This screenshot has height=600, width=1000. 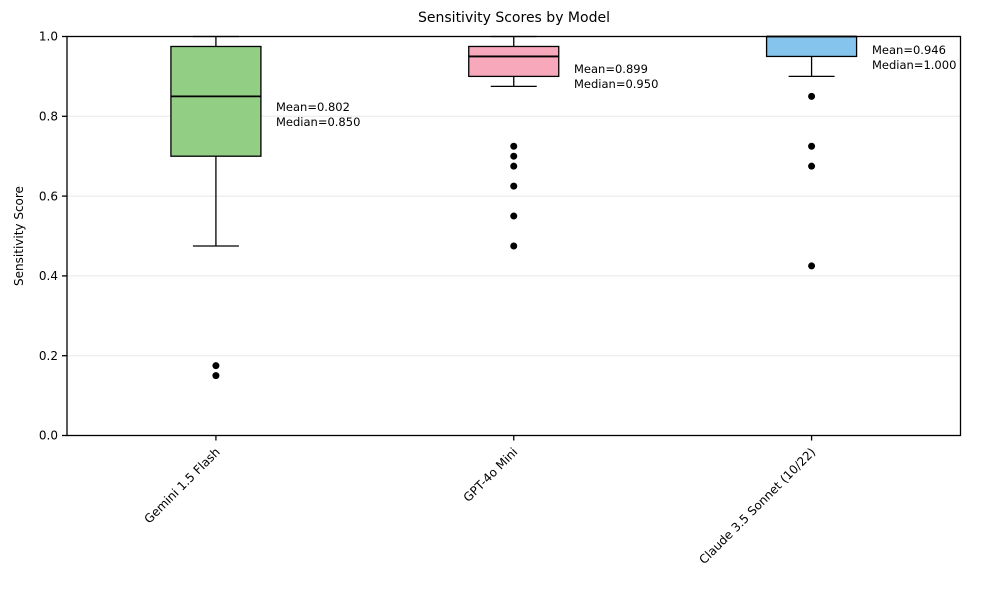 I want to click on y-tick-label: 0.4, so click(x=48, y=276).